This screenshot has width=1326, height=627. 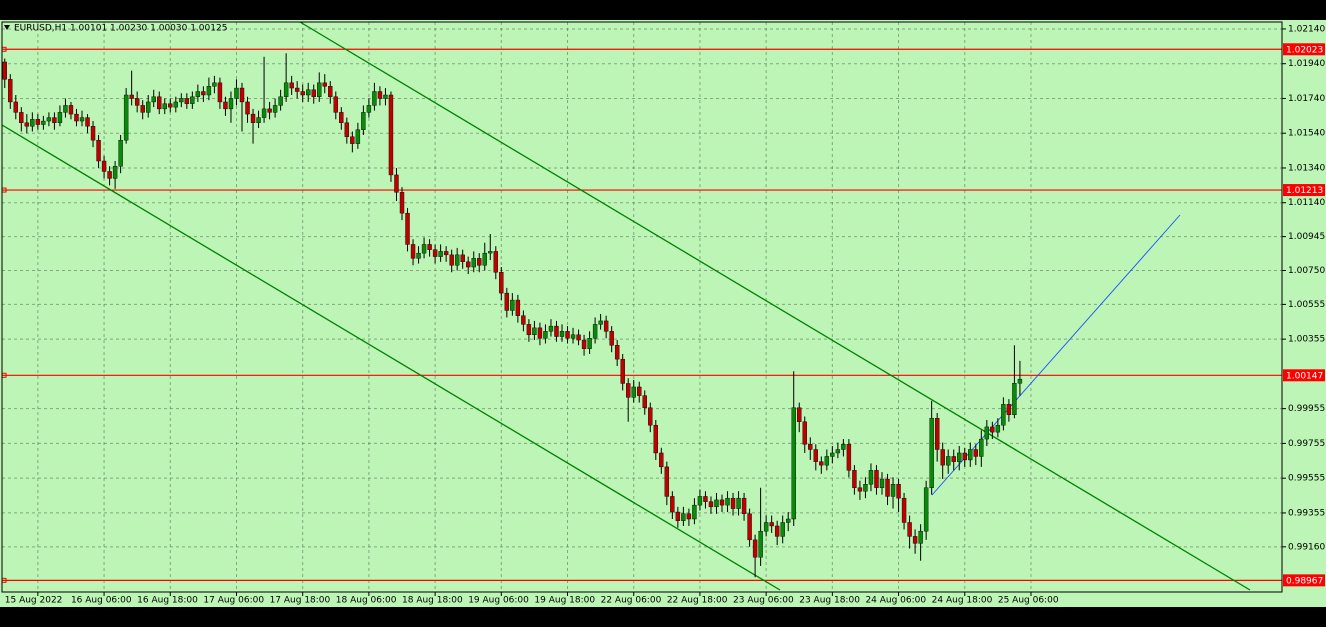 What do you see at coordinates (432, 601) in the screenshot?
I see `x-tick-label: 18 Aug 18:00` at bounding box center [432, 601].